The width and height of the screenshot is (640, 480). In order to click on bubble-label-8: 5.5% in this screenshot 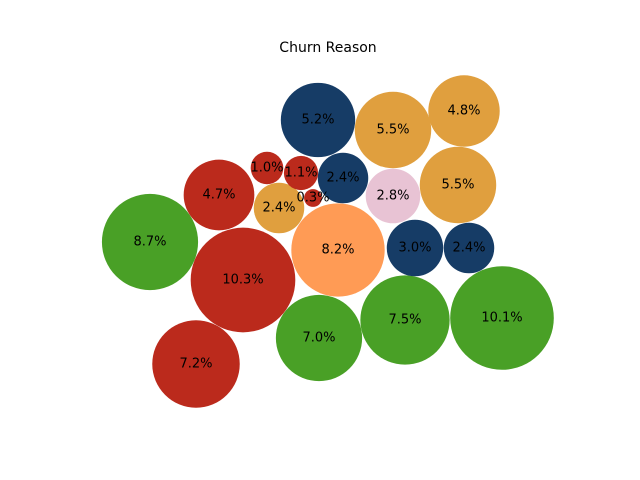, I will do `click(457, 185)`.